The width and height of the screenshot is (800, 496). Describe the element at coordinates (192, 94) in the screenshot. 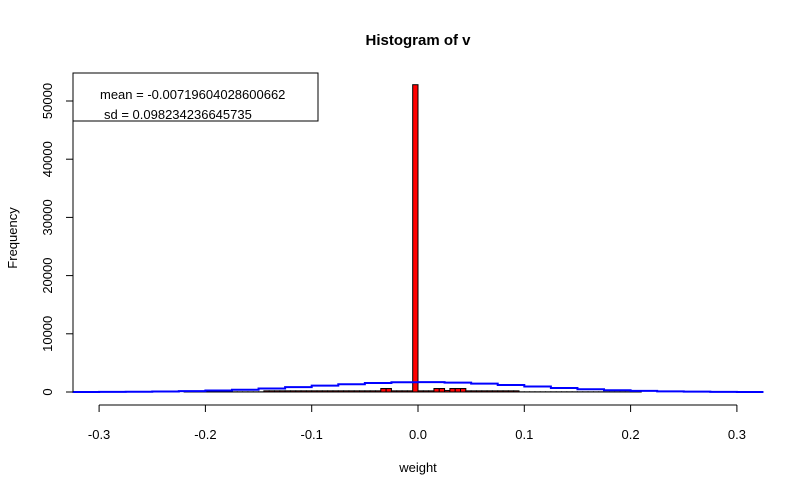

I see `legend-mean: mean = -0.00719604028600662` at that location.